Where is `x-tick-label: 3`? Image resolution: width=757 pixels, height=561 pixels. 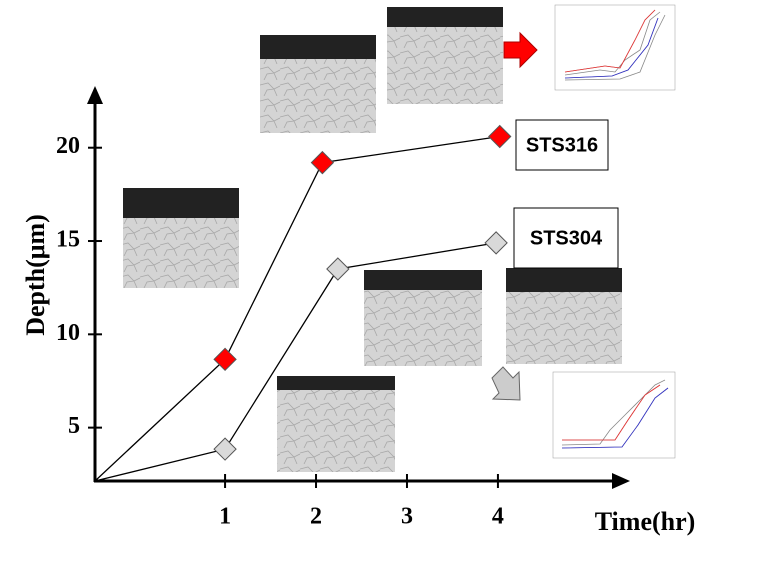 x-tick-label: 3 is located at coordinates (407, 517).